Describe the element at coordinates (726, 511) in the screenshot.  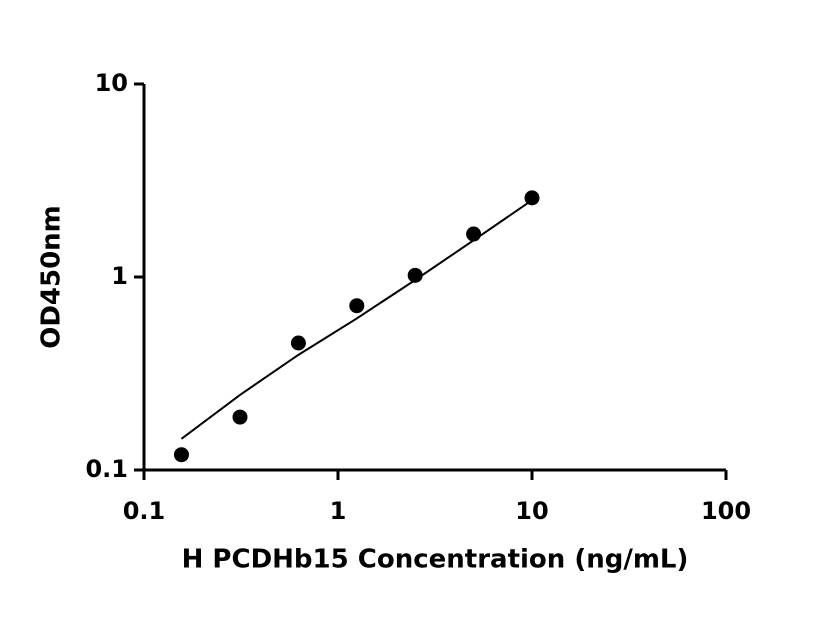
I see `x-tick-label: 100` at that location.